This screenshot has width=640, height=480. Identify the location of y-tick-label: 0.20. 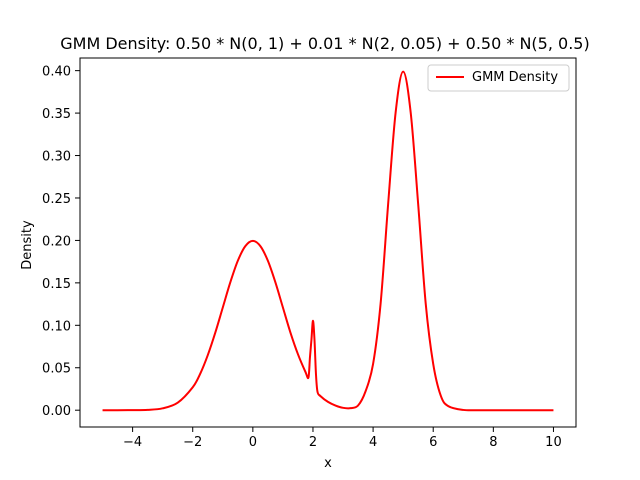
(56, 241).